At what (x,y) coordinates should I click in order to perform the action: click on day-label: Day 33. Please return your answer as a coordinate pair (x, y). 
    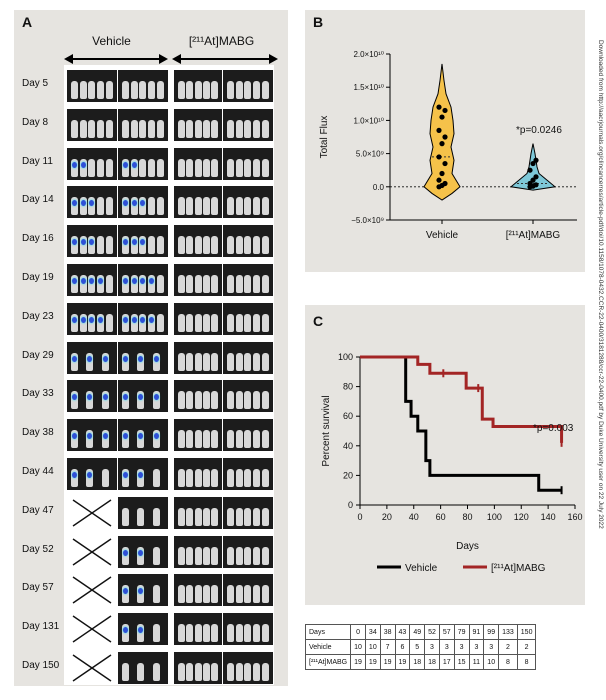
    Looking at the image, I should click on (38, 394).